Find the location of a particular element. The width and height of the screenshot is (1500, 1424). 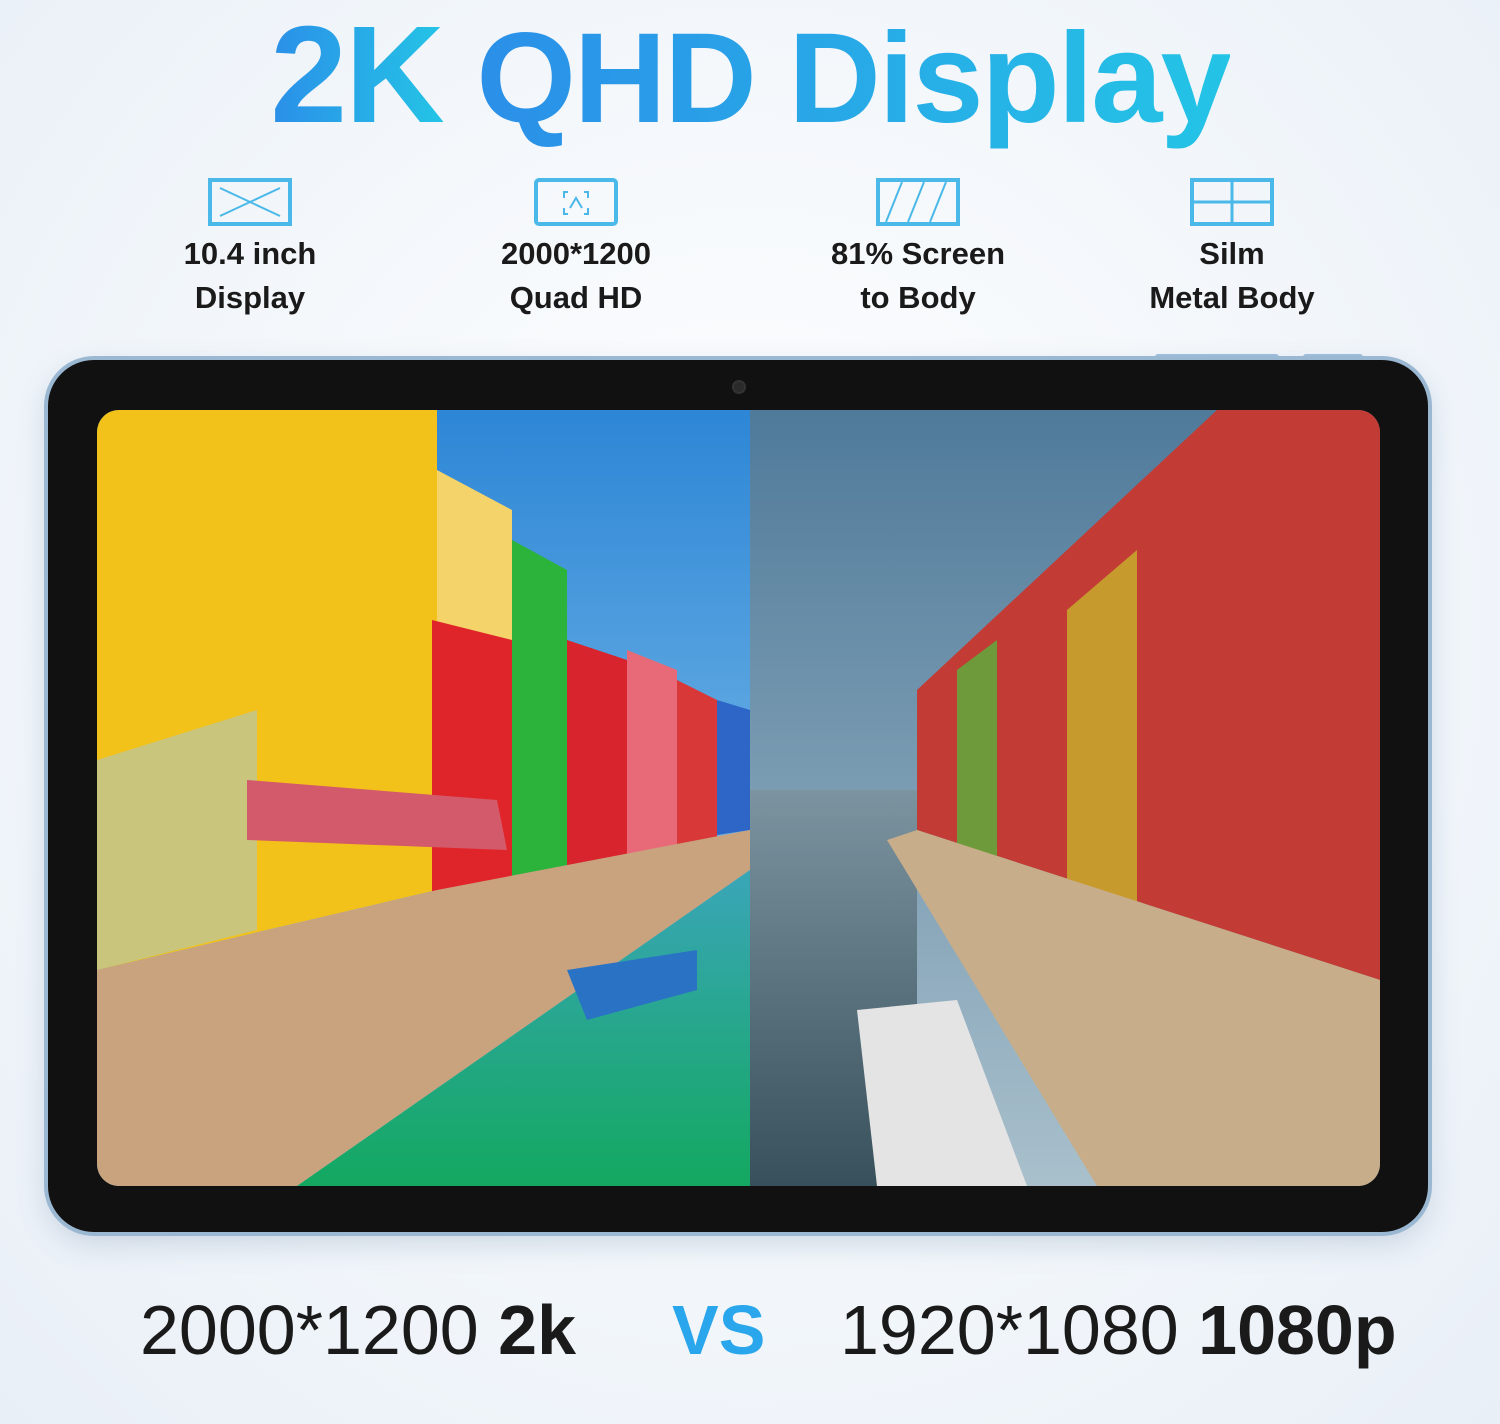

feature-body: Silm Metal Body is located at coordinates (1232, 249).